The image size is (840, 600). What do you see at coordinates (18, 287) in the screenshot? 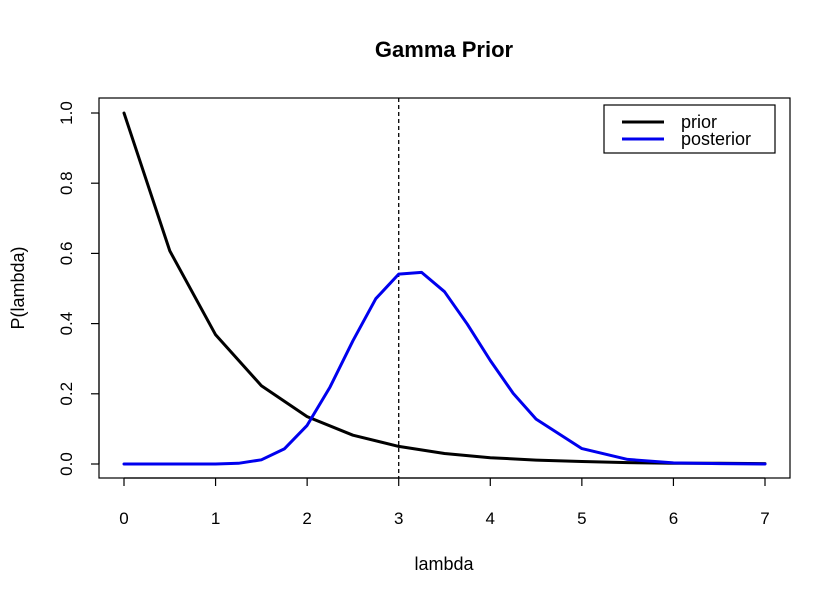
I see `y-axis-label: P(lambda)` at bounding box center [18, 287].